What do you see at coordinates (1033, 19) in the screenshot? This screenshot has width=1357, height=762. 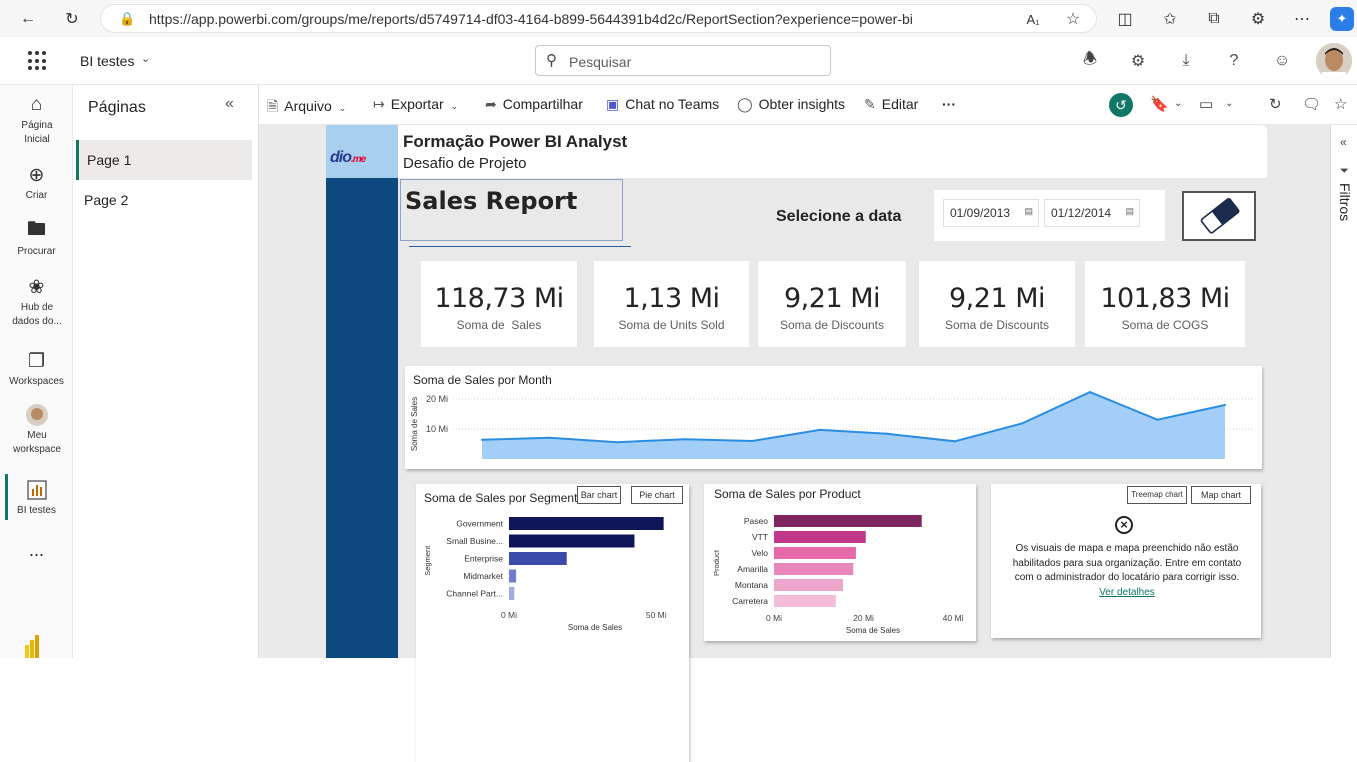 I see `read-aloud-icon: A₁` at bounding box center [1033, 19].